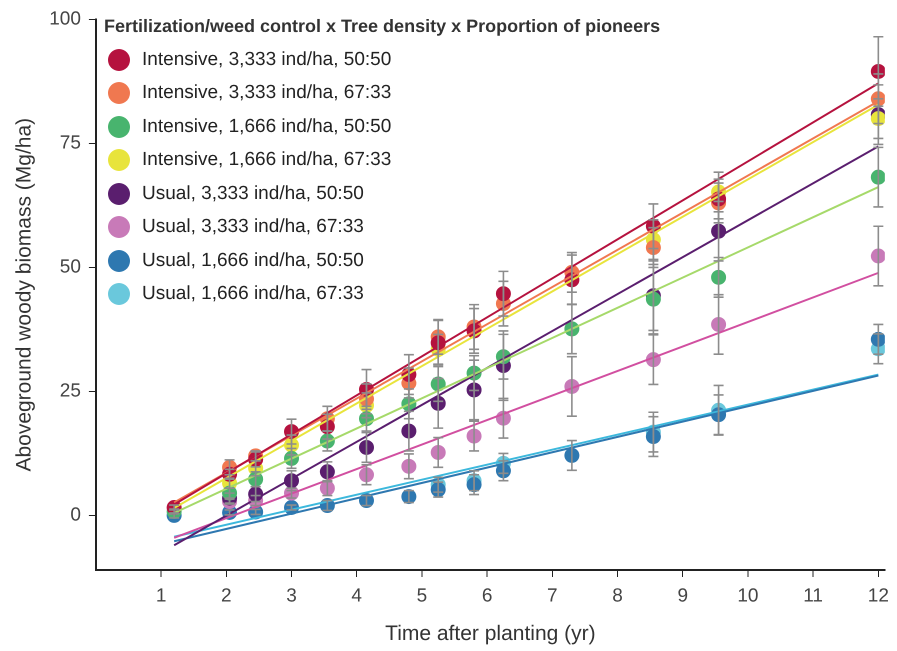  I want to click on x-tick-label: 6, so click(487, 596).